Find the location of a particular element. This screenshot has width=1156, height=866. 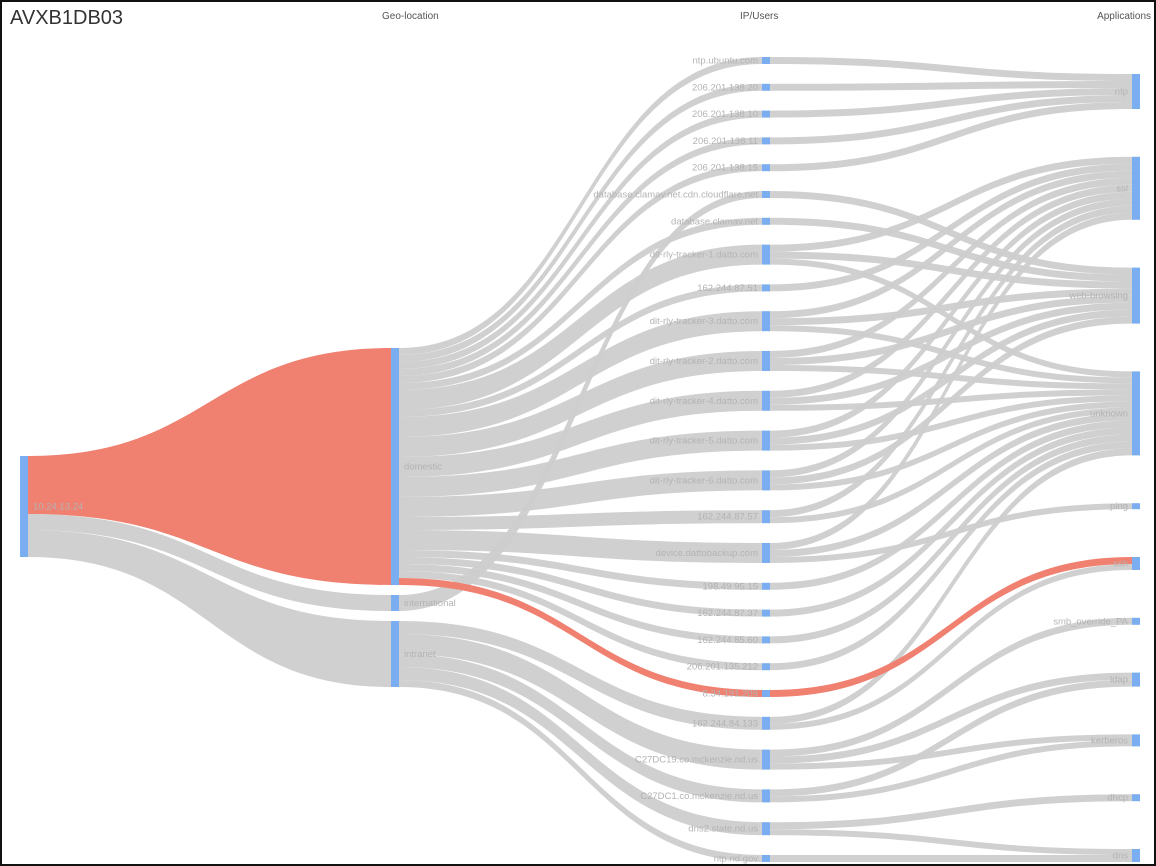

link-i13-to-ssl is located at coordinates (951, 338).